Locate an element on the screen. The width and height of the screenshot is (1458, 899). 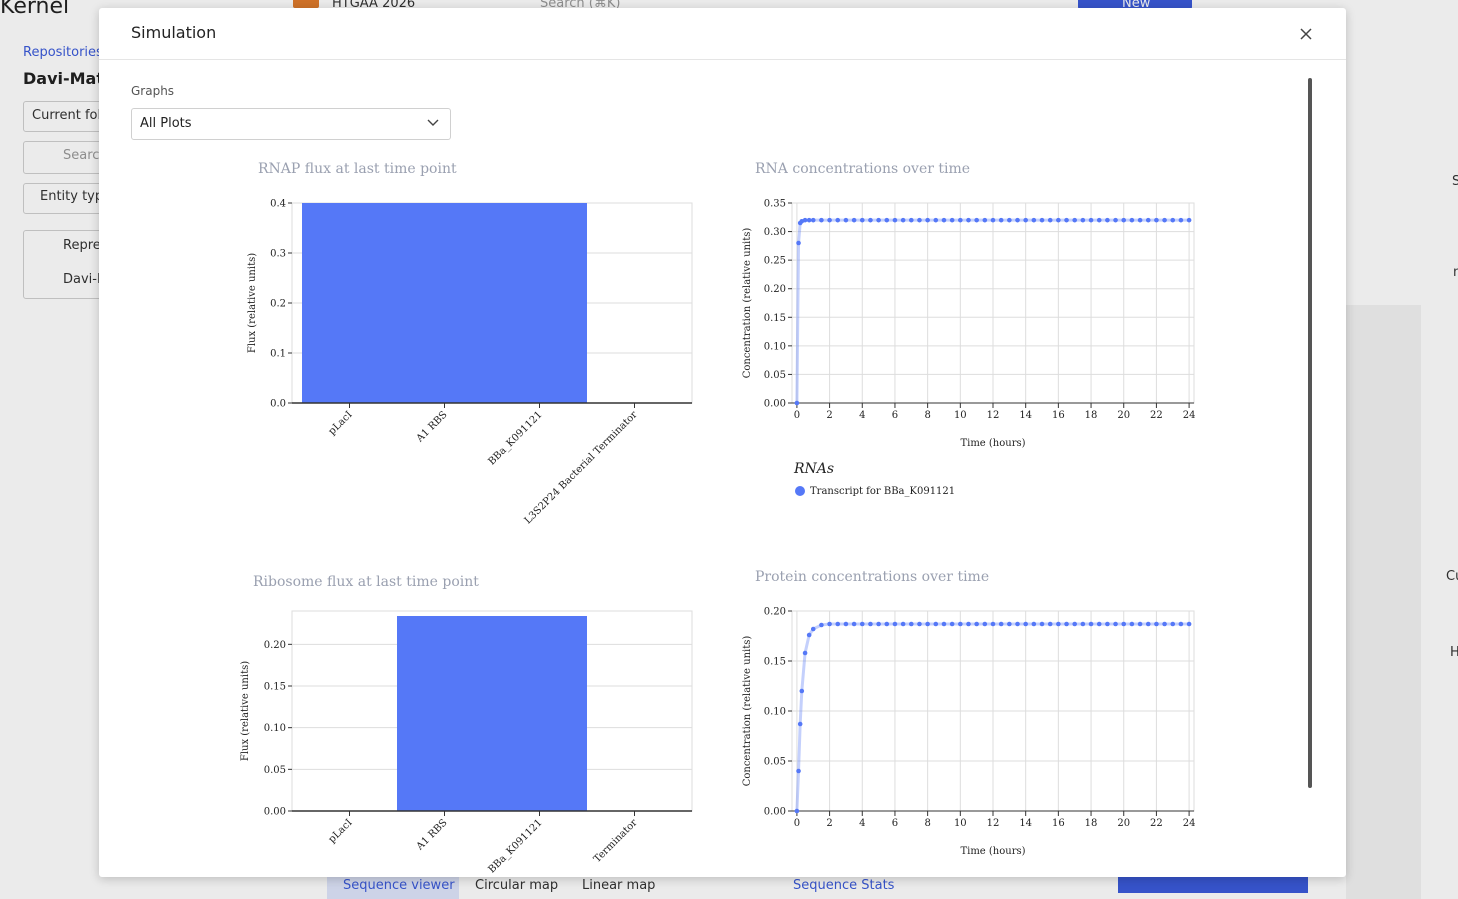
x-tick-label: 2 is located at coordinates (829, 823).